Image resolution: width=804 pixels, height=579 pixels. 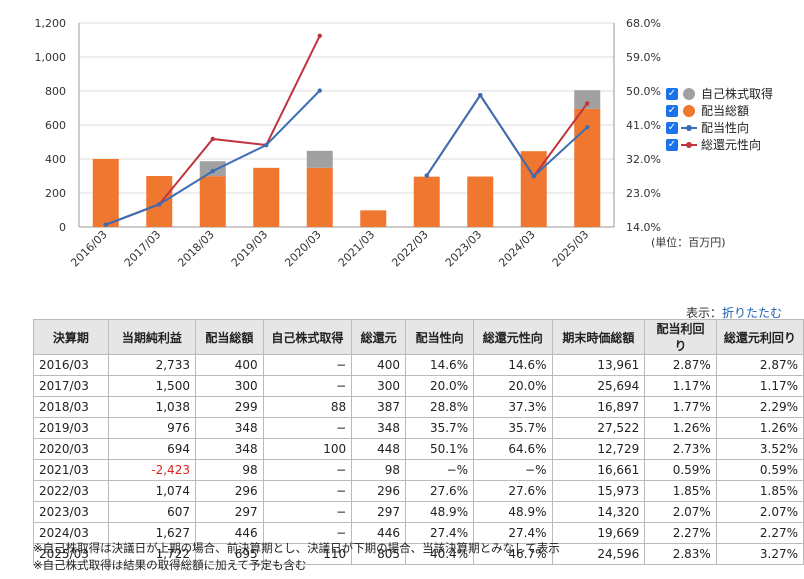 What do you see at coordinates (643, 193) in the screenshot?
I see `y-right-tick-label: 23.0%` at bounding box center [643, 193].